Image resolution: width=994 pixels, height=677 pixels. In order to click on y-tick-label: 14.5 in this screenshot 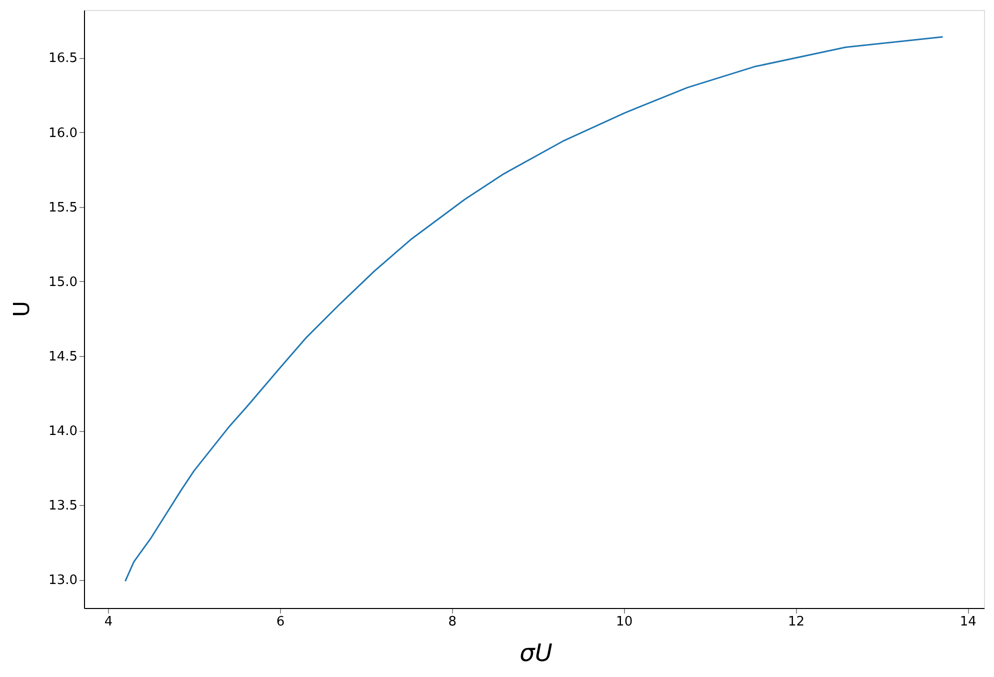, I will do `click(63, 356)`.